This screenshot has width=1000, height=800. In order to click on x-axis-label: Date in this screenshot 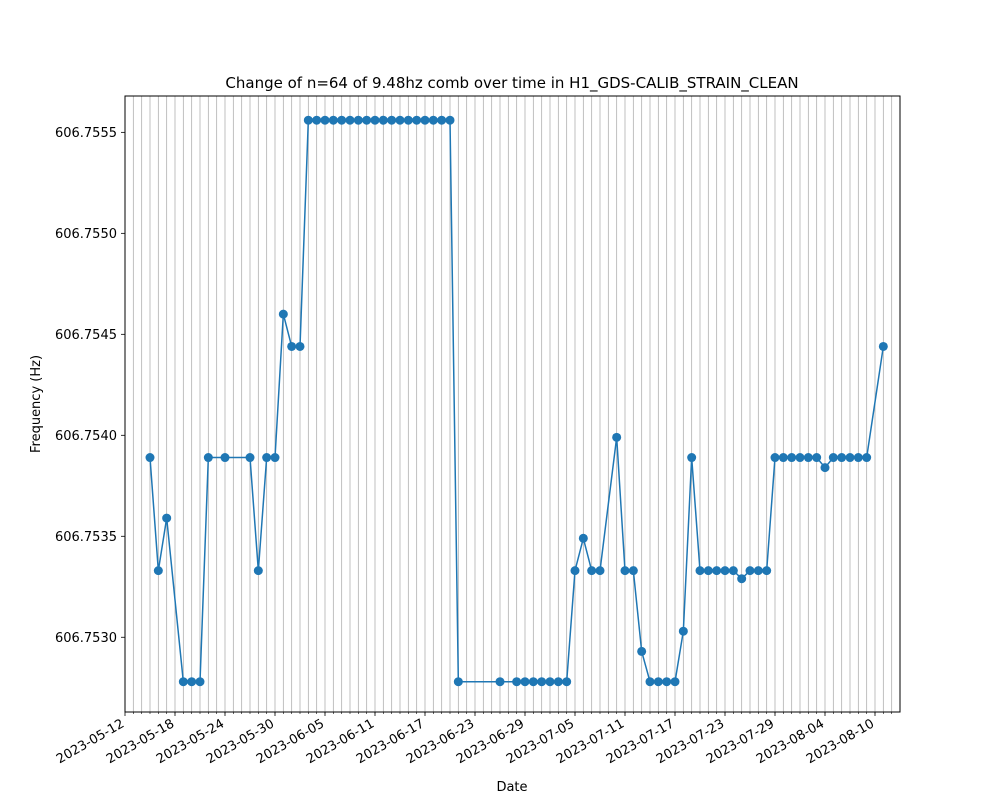, I will do `click(511, 787)`.